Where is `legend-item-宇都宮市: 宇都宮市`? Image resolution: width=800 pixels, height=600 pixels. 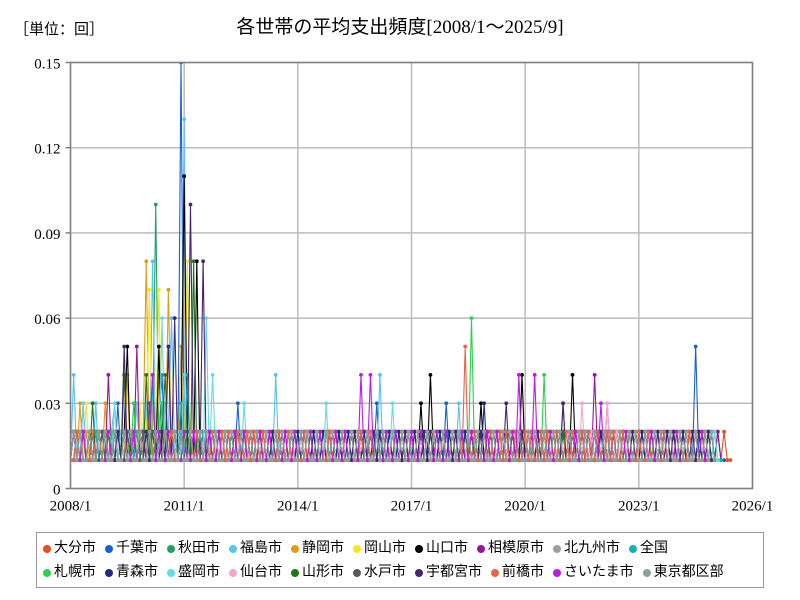
legend-item-宇都宮市: 宇都宮市 is located at coordinates (448, 573).